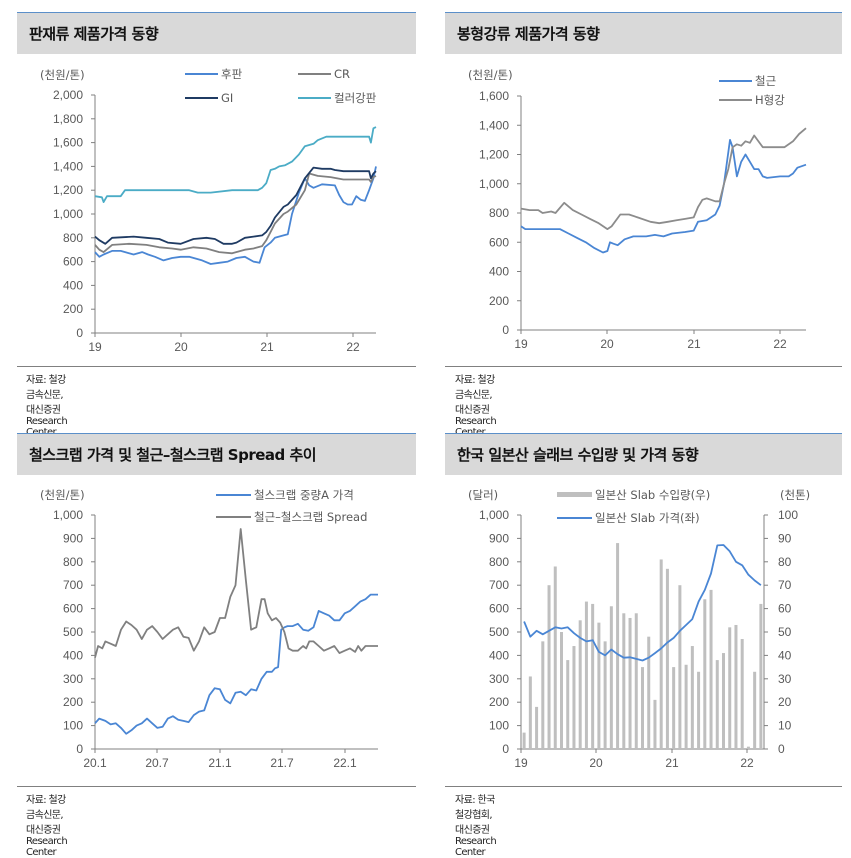 Image resolution: width=851 pixels, height=858 pixels. Describe the element at coordinates (795, 495) in the screenshot. I see `y-axis-right-unit-label: (천톤)` at that location.